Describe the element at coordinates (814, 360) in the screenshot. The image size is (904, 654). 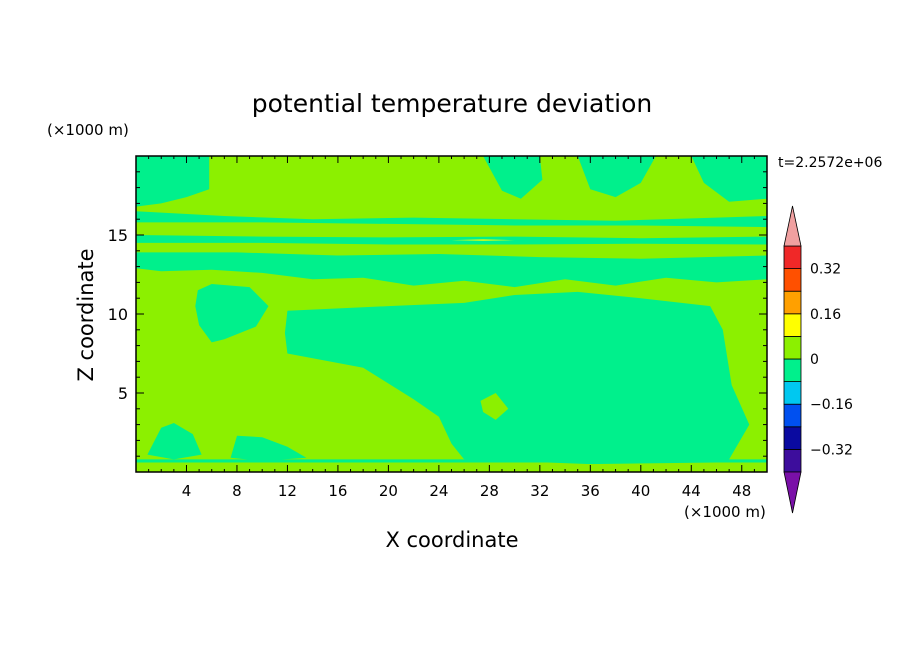
I see `colorbar-tick-label: 0` at that location.